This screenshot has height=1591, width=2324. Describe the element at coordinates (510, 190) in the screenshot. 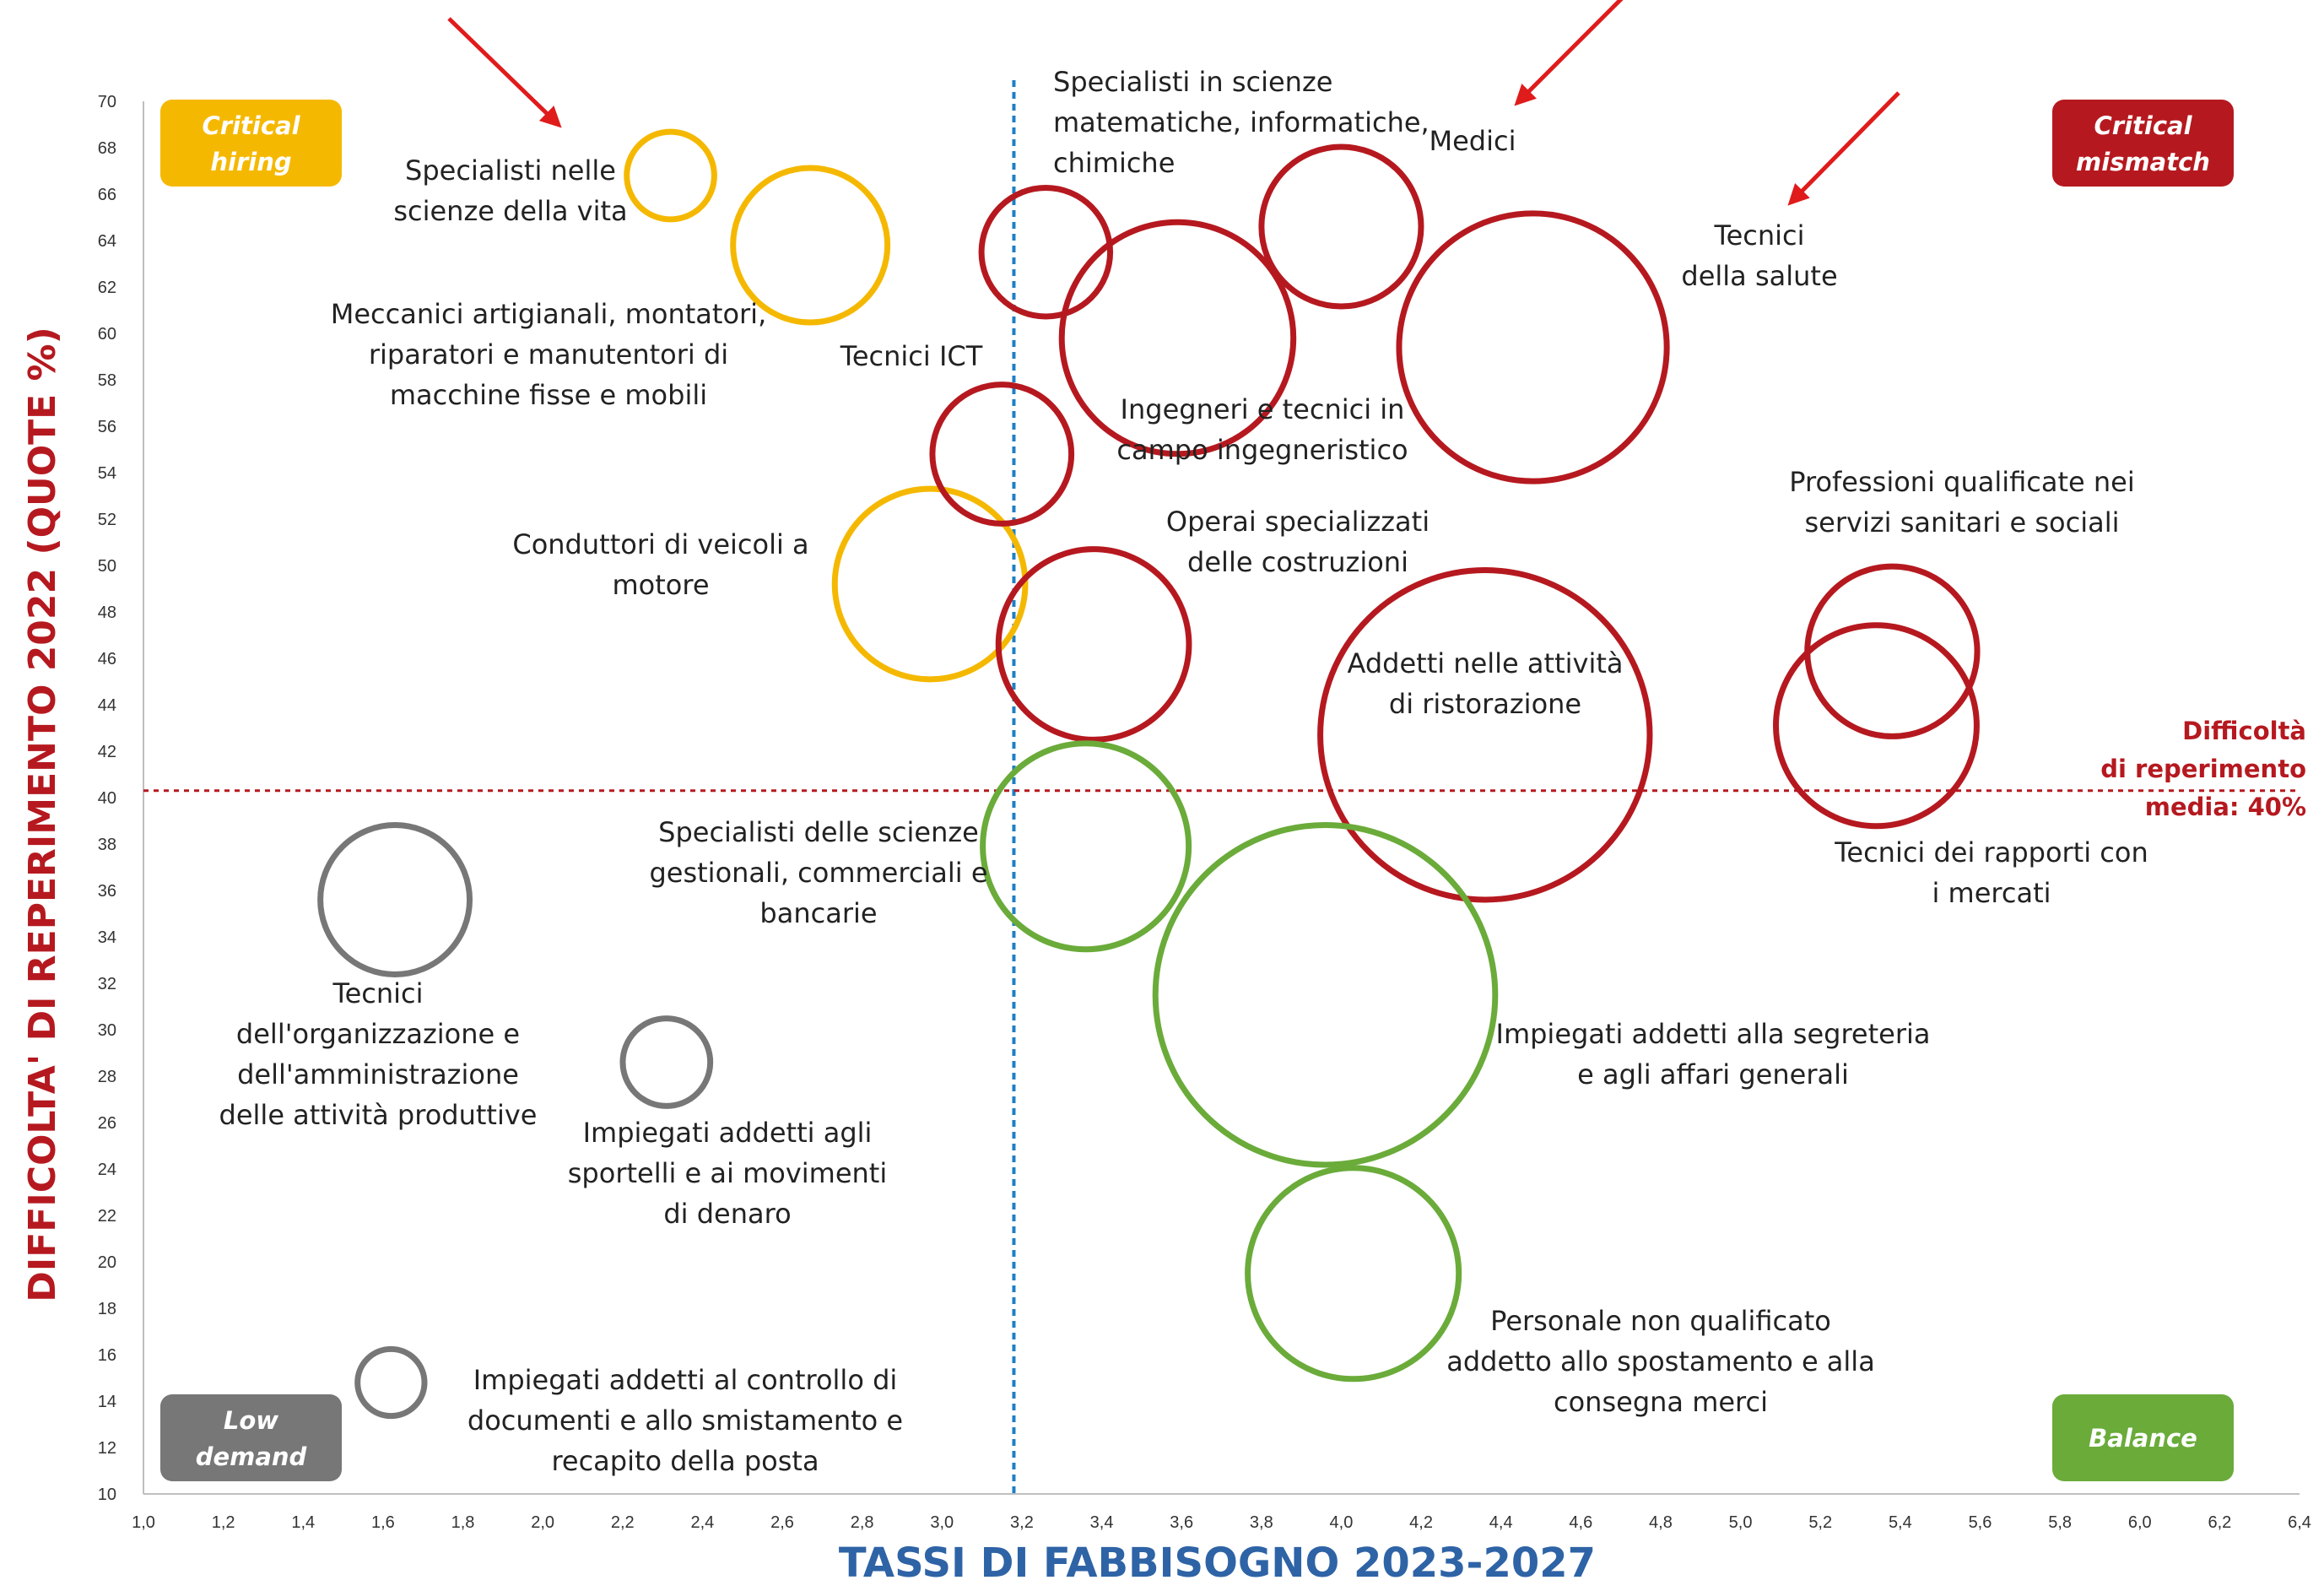

I see `bubble-label: Specialisti nelle scienze della vita` at that location.